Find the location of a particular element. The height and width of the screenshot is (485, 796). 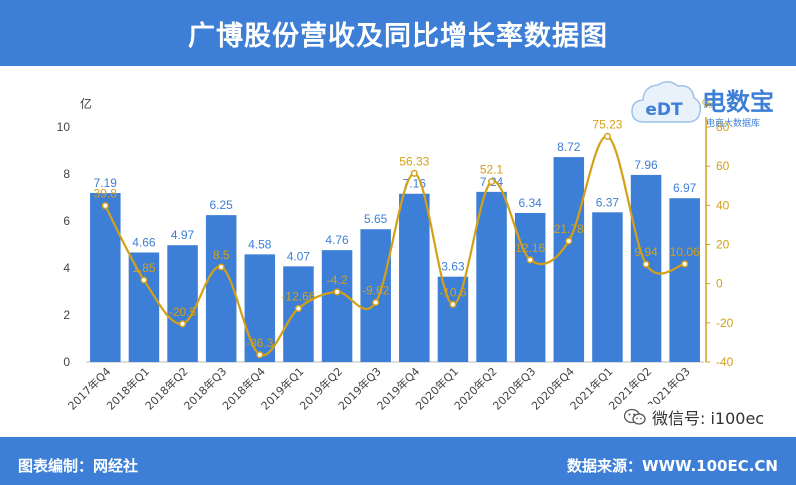

wechat-watermark: 微信号: i100ec is located at coordinates (694, 417).